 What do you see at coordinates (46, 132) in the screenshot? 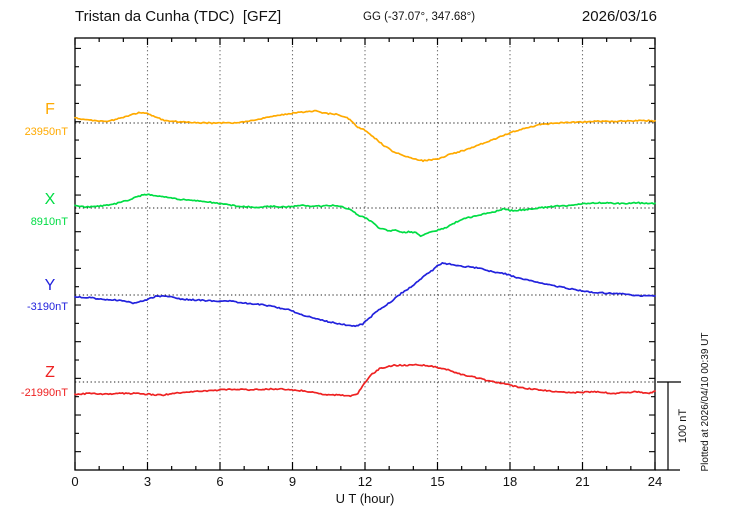
I see `component-baseline-value-f: 23950nT` at bounding box center [46, 132].